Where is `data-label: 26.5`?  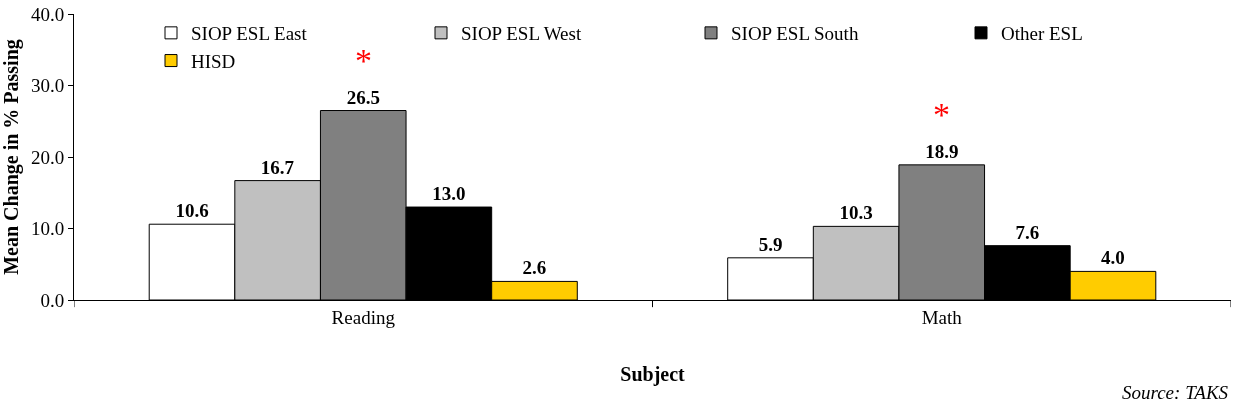
data-label: 26.5 is located at coordinates (363, 97).